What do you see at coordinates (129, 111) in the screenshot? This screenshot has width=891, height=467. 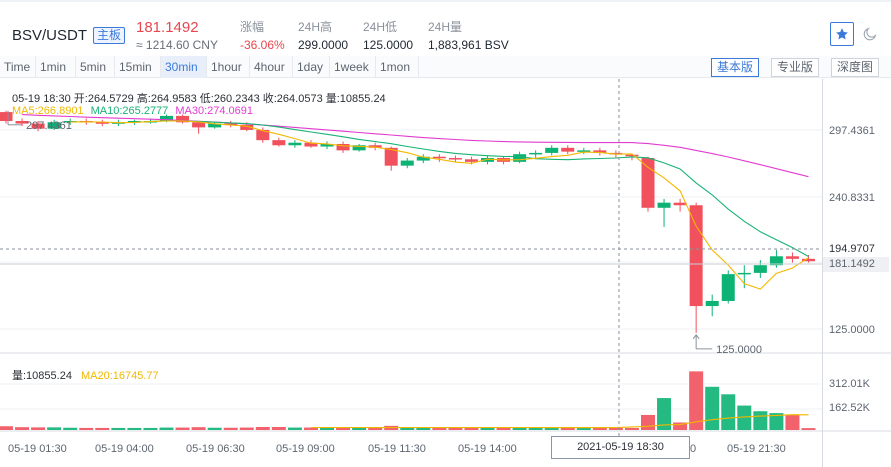 I see `ma10-legend: MA10:265.2777` at bounding box center [129, 111].